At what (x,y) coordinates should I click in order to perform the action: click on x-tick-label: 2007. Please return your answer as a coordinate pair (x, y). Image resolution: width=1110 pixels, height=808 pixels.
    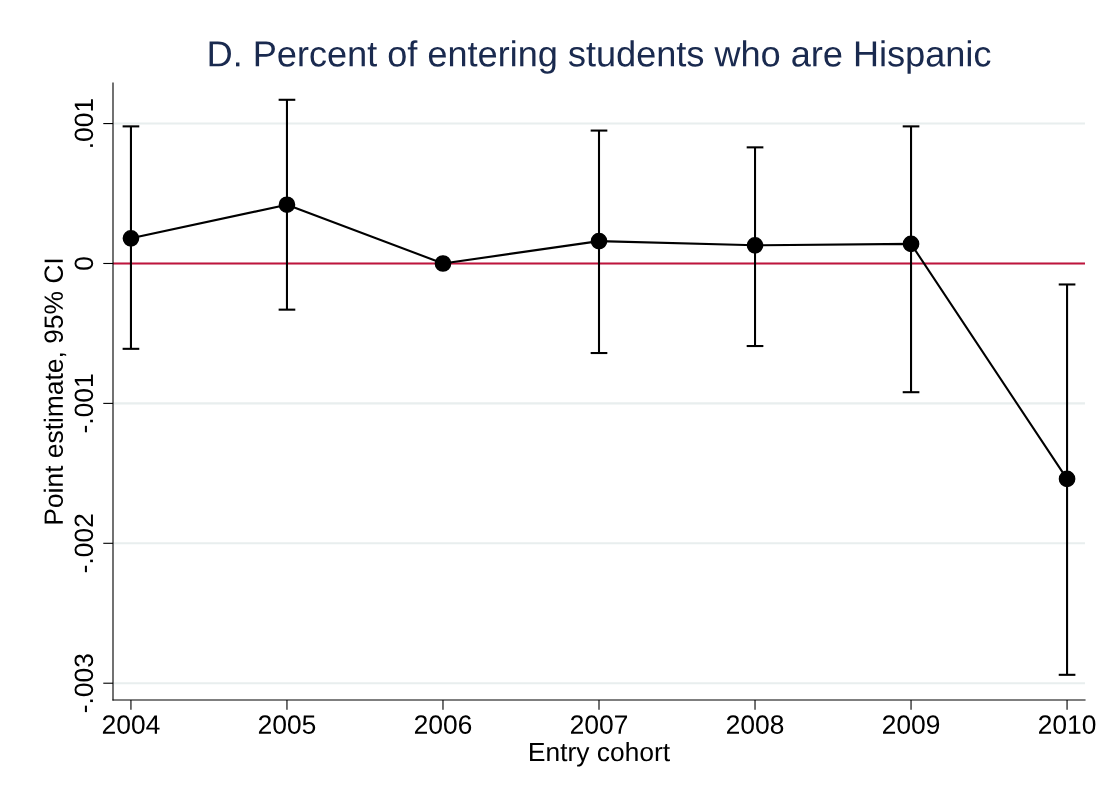
    Looking at the image, I should click on (599, 724).